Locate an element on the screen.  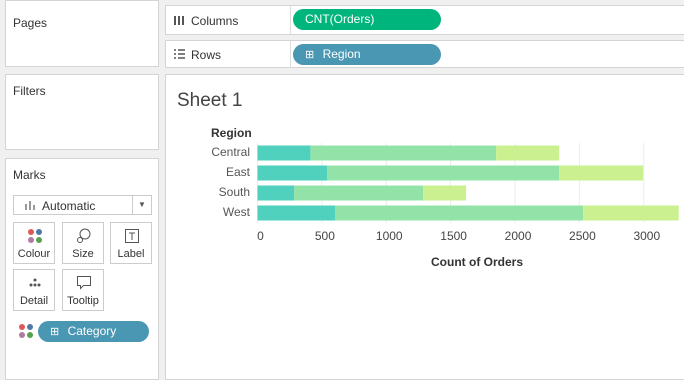
detail-icon is located at coordinates (35, 282).